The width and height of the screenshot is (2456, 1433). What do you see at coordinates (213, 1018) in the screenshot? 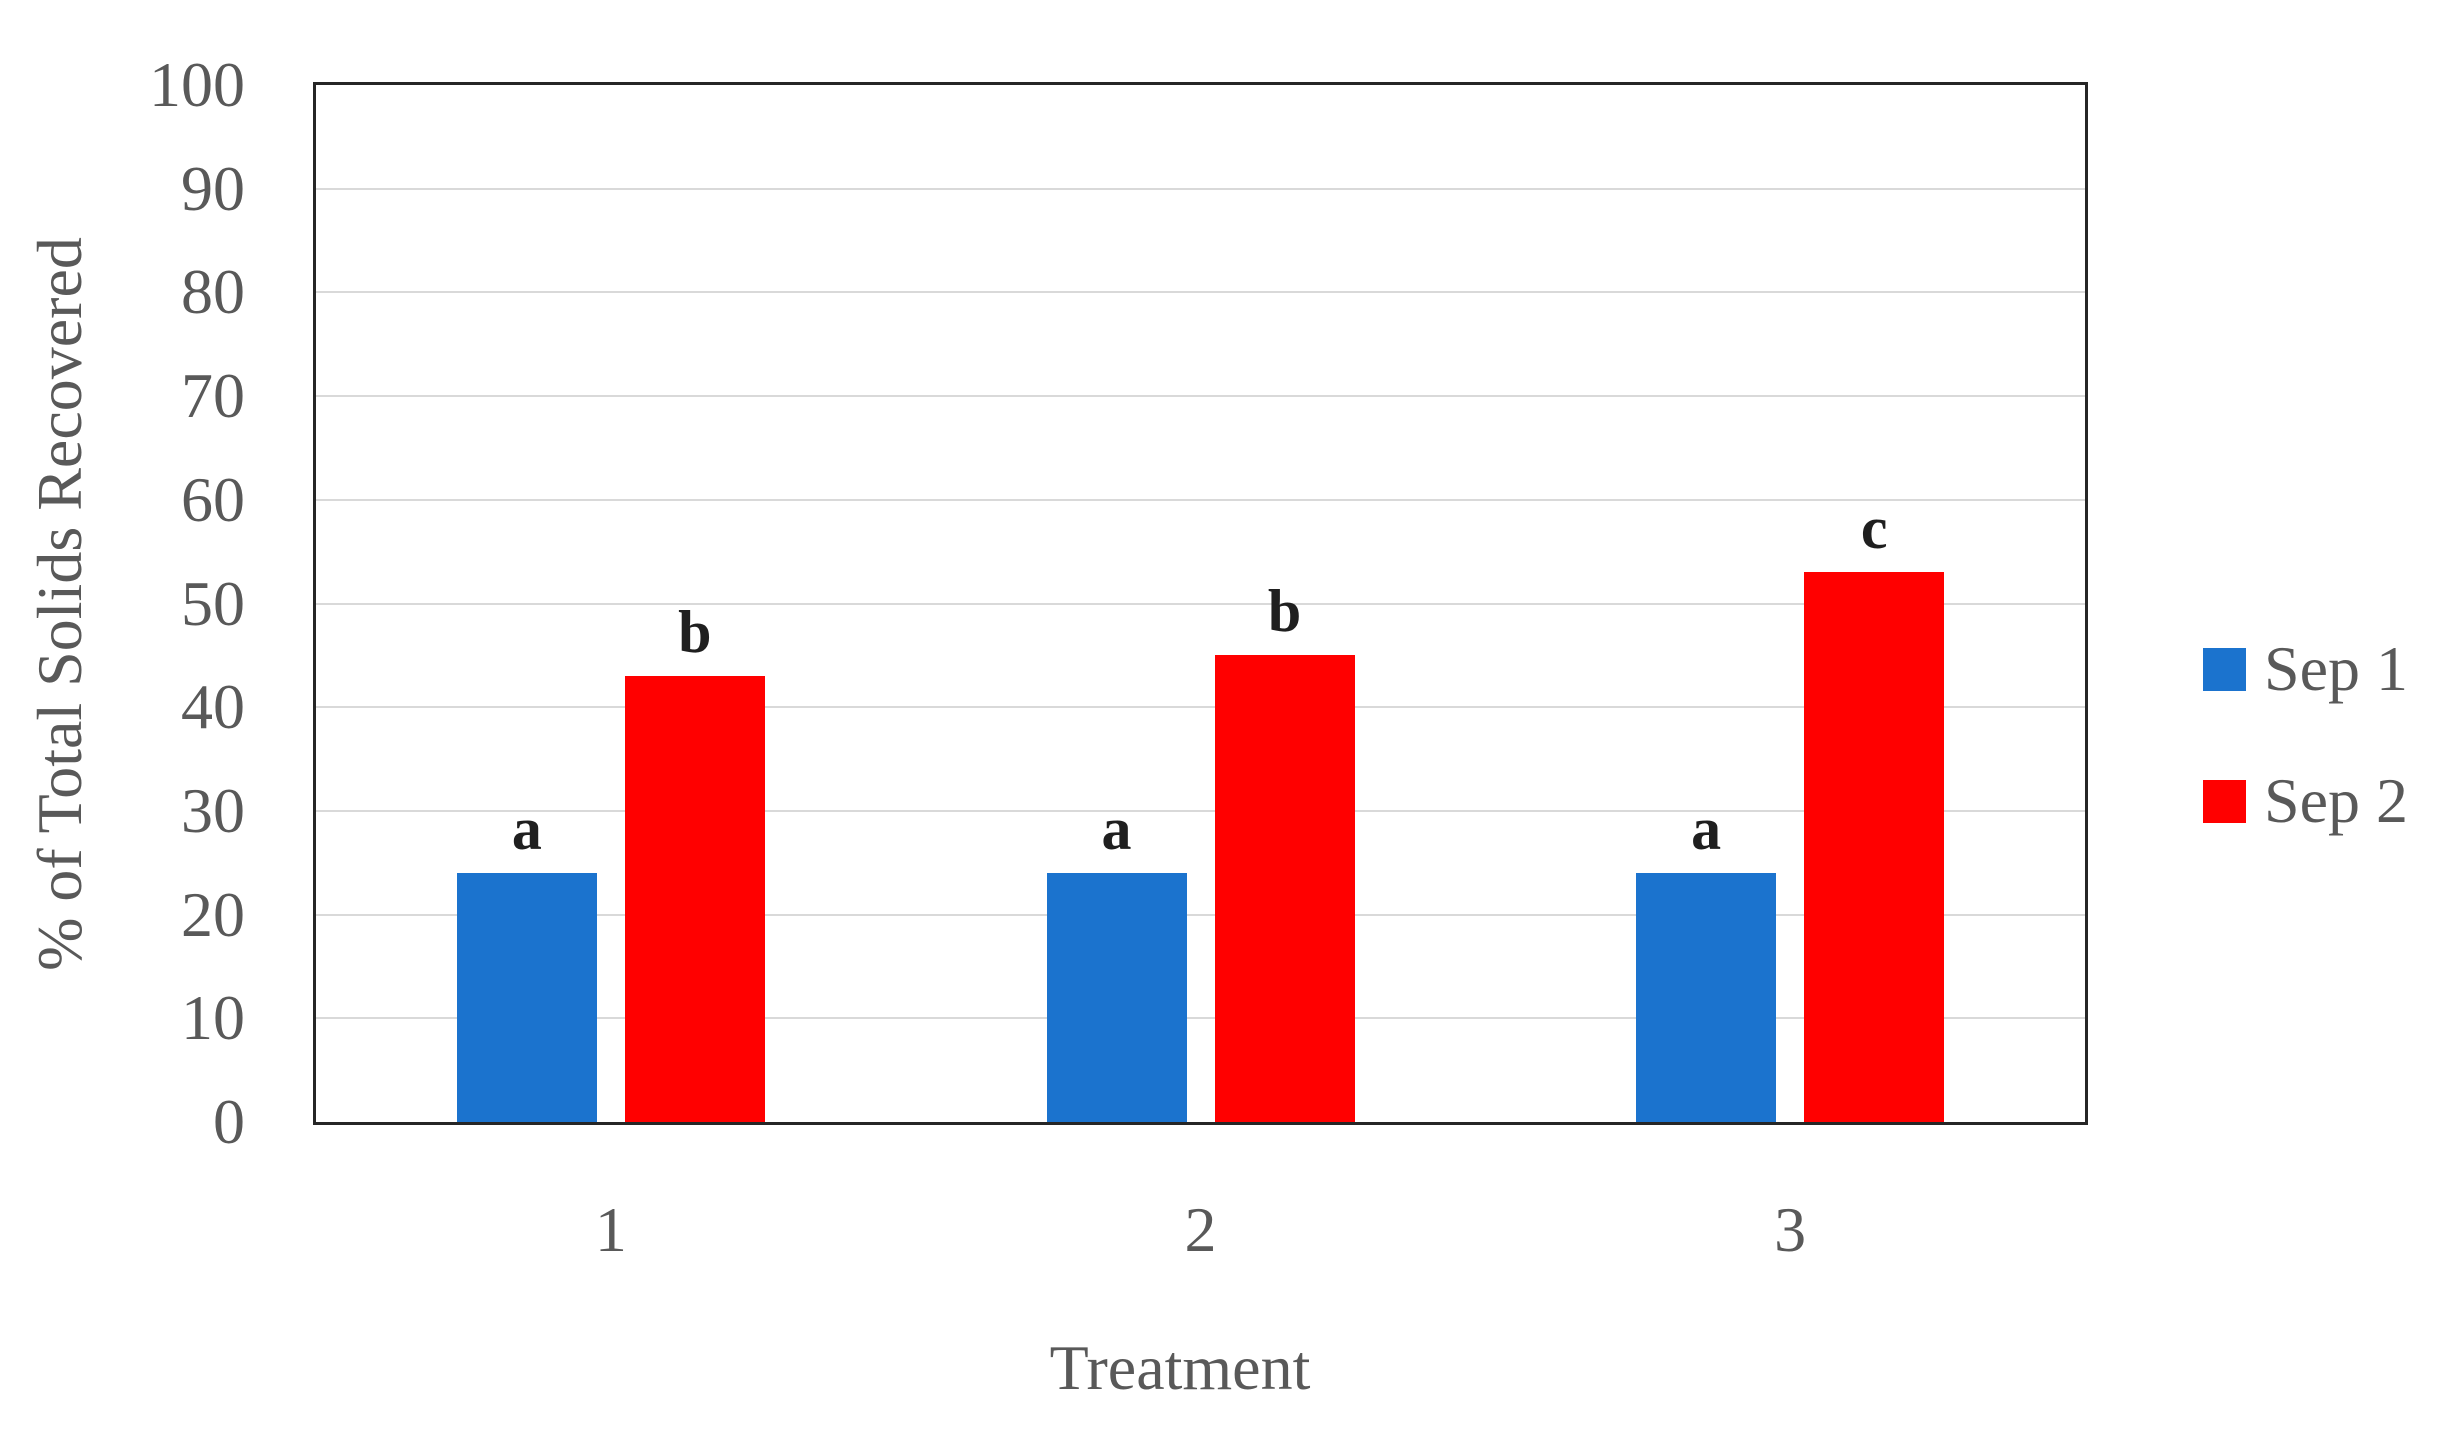
I see `y-tick-label-10: 10` at bounding box center [213, 1018].